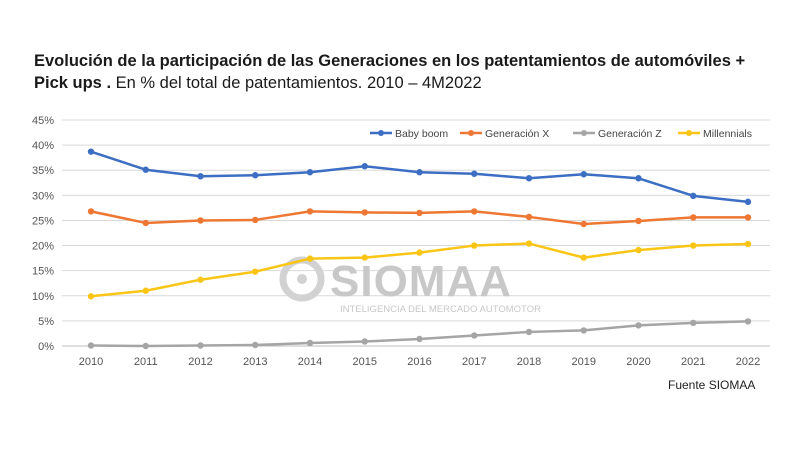 This screenshot has height=450, width=800. Describe the element at coordinates (529, 362) in the screenshot. I see `x-tick-label: 2018` at that location.